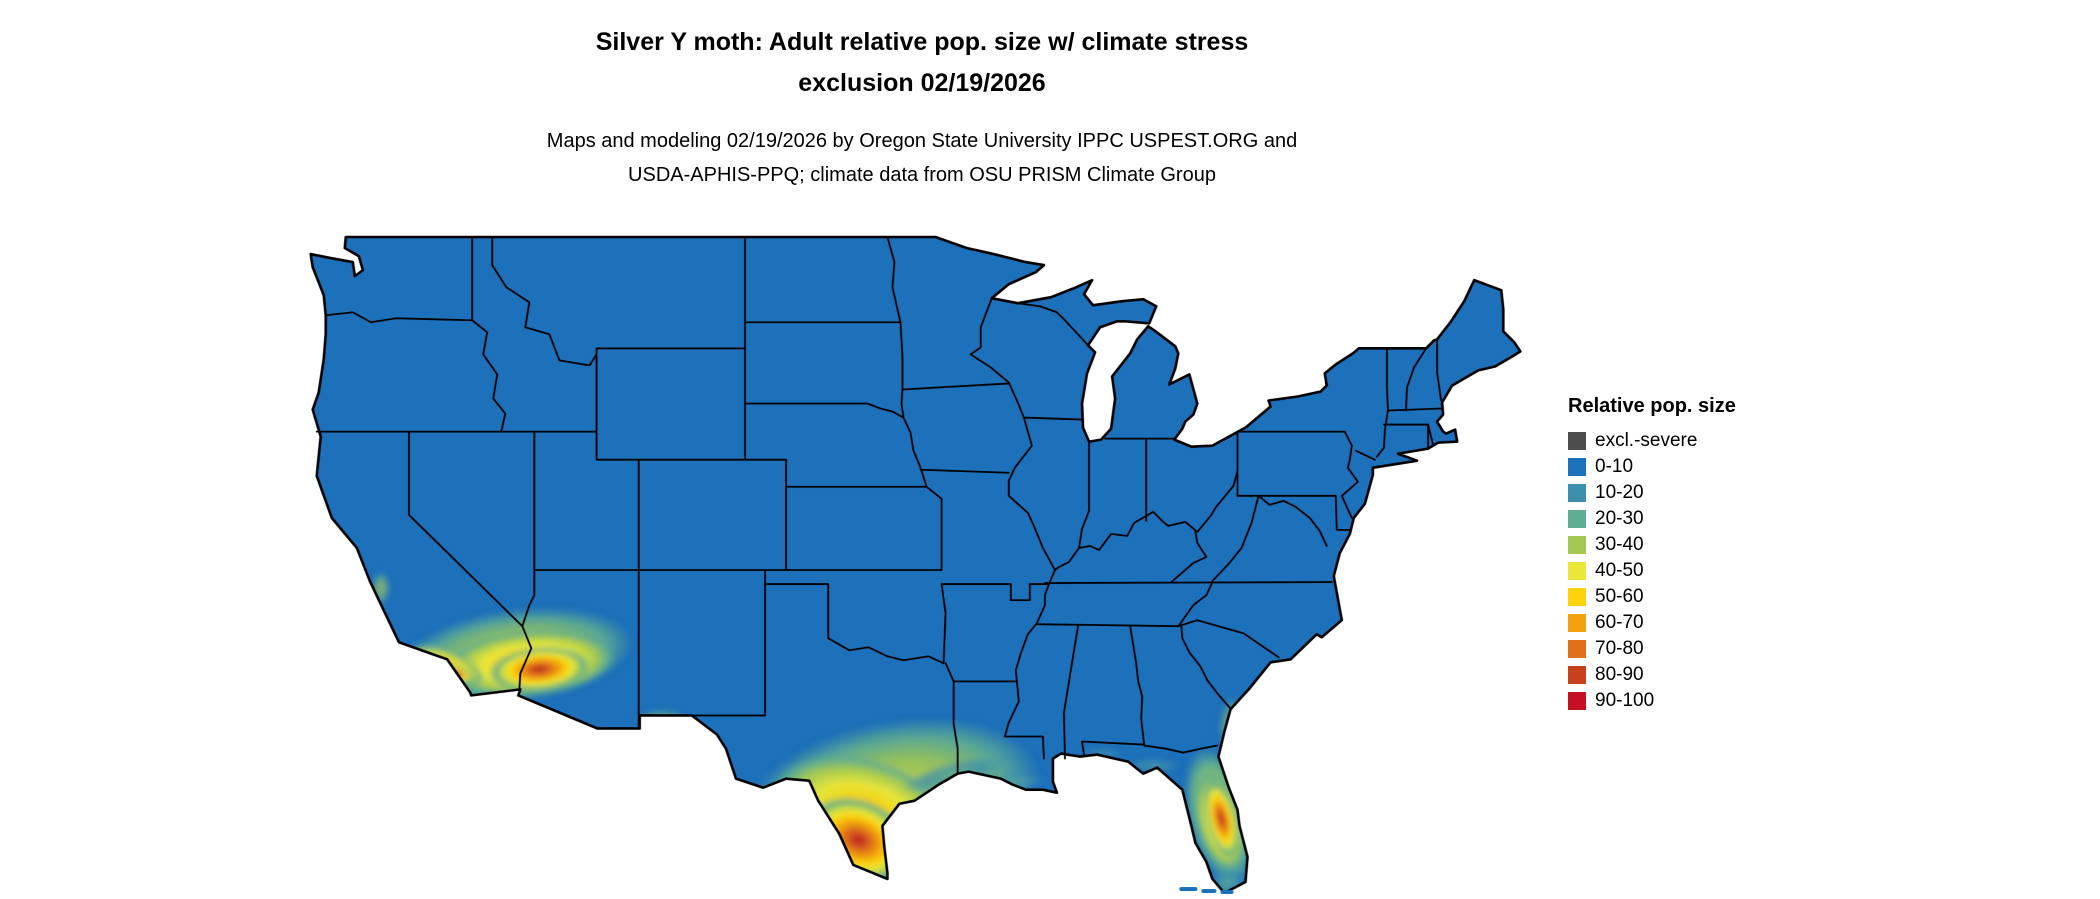  What do you see at coordinates (1693, 701) in the screenshot?
I see `legend-item: 90-100` at bounding box center [1693, 701].